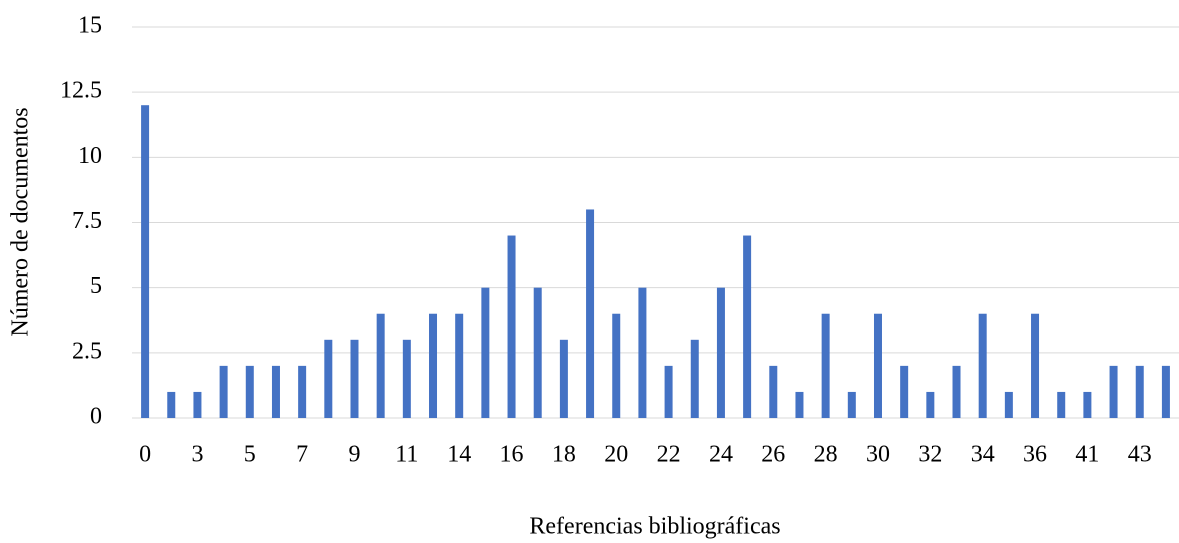 Image resolution: width=1179 pixels, height=543 pixels. What do you see at coordinates (669, 455) in the screenshot?
I see `x-tick-label: 22` at bounding box center [669, 455].